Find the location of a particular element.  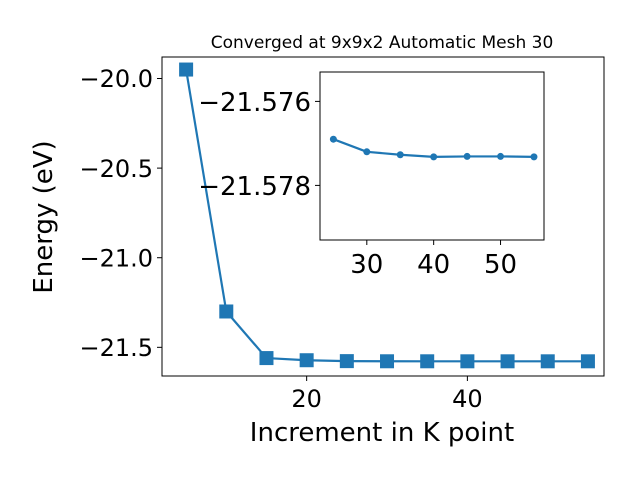

main-y-ticks: −20.0 −20.5 −21.0 −21.5 is located at coordinates (120, 213).